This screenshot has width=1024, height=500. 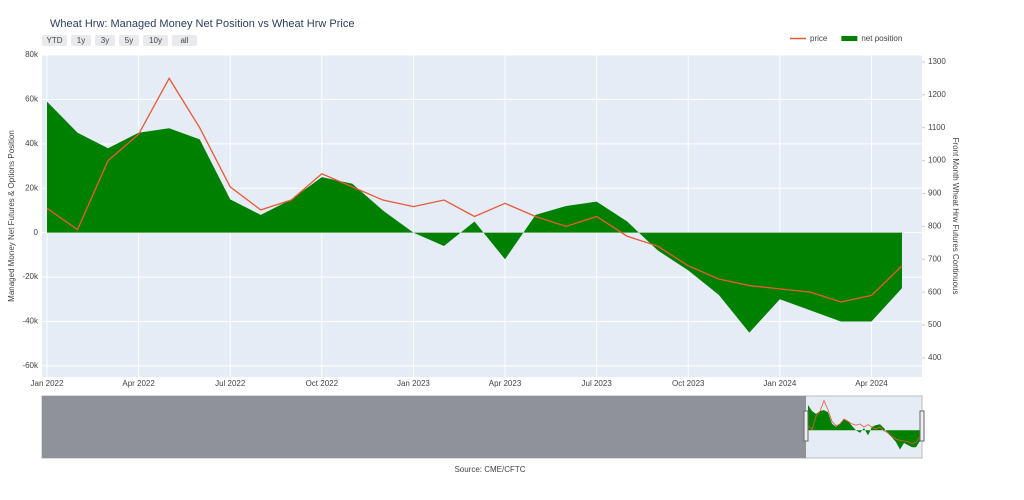 I want to click on y2-tick-label: 1000, so click(x=937, y=160).